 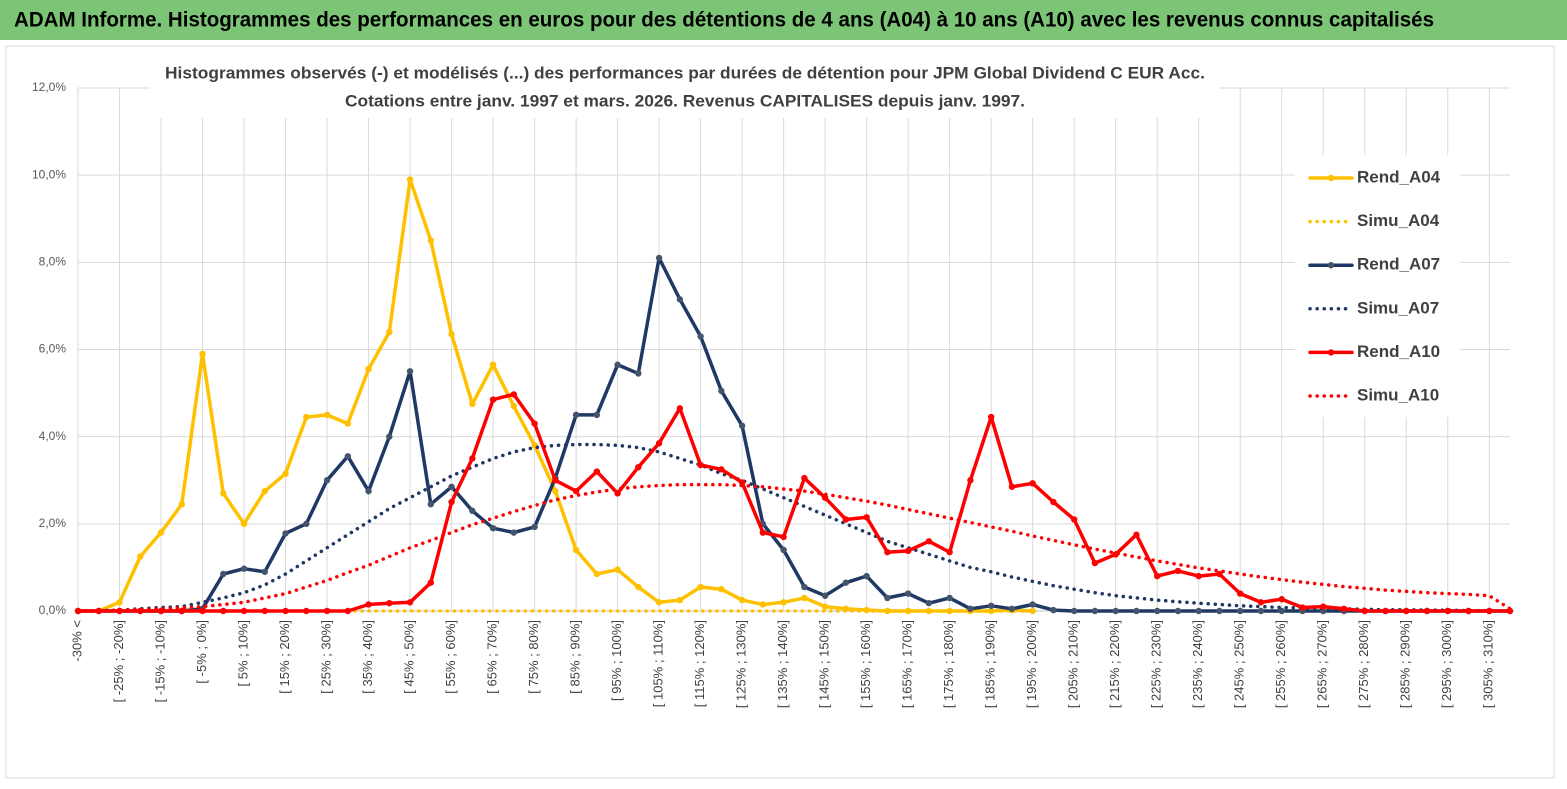 What do you see at coordinates (824, 664) in the screenshot?
I see `x-tick-label: [ 145% ; 150%]` at bounding box center [824, 664].